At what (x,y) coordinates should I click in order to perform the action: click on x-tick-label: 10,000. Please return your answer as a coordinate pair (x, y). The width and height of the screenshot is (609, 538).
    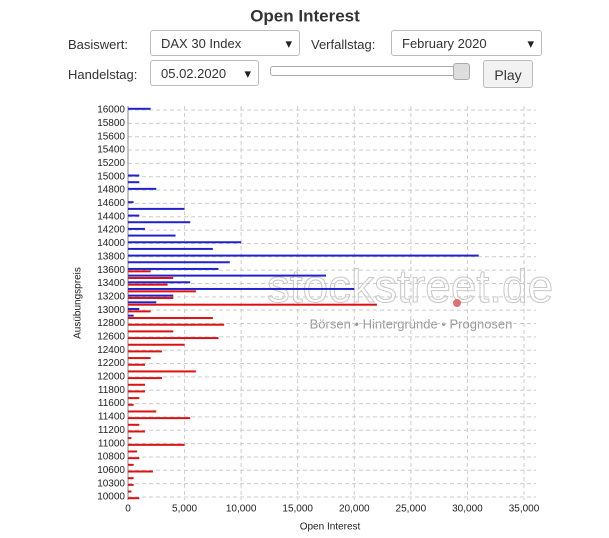
    Looking at the image, I should click on (241, 509).